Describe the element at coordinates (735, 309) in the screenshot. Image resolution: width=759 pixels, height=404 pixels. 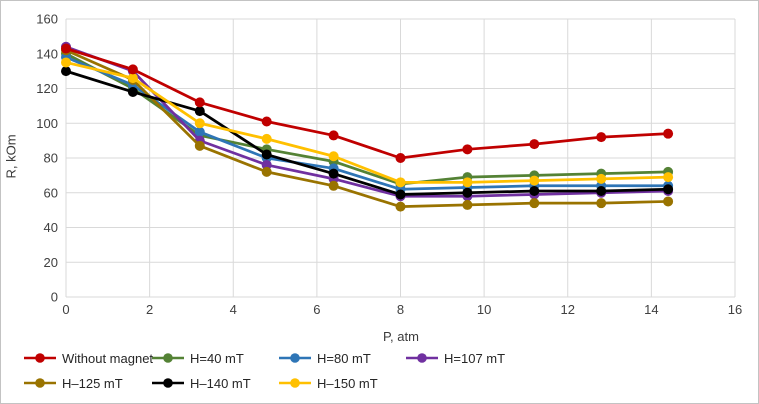
I see `x-tick-label: 16` at that location.